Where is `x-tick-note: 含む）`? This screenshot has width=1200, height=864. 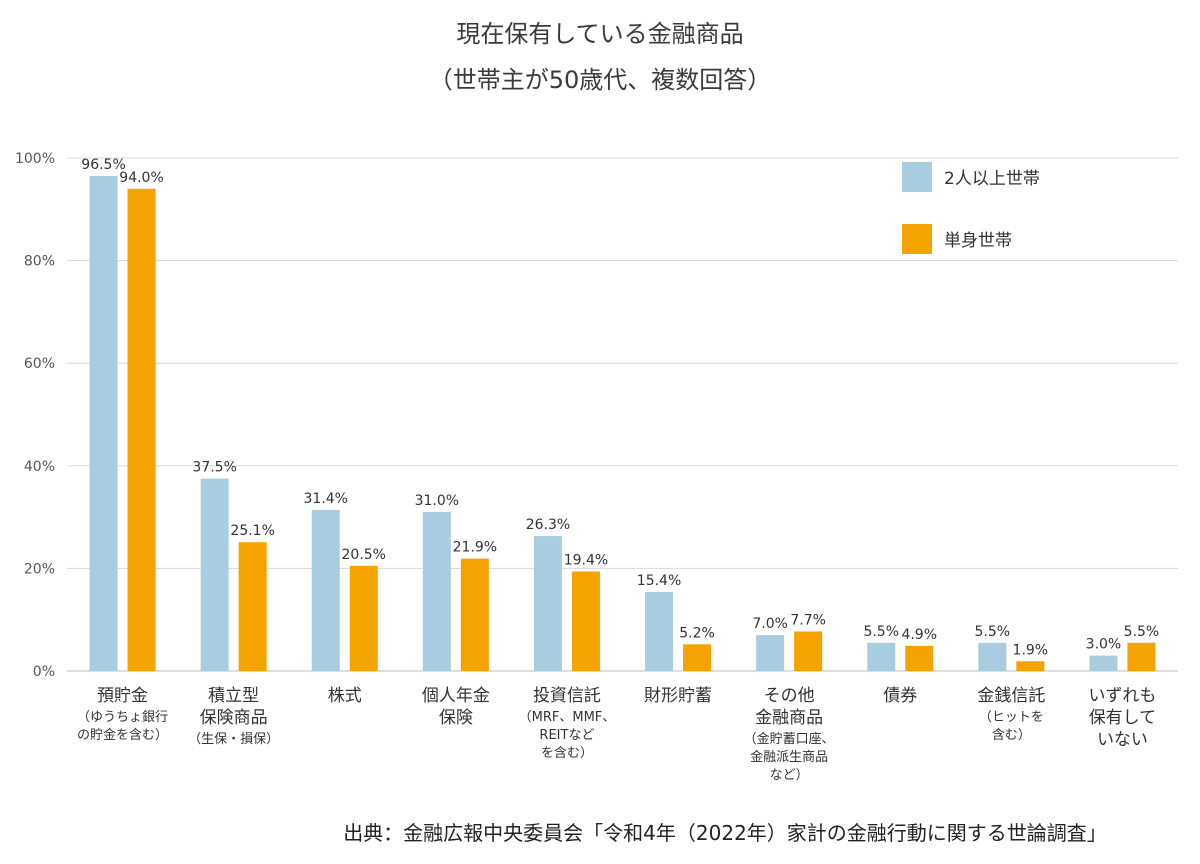 x-tick-note: 含む） is located at coordinates (1011, 735).